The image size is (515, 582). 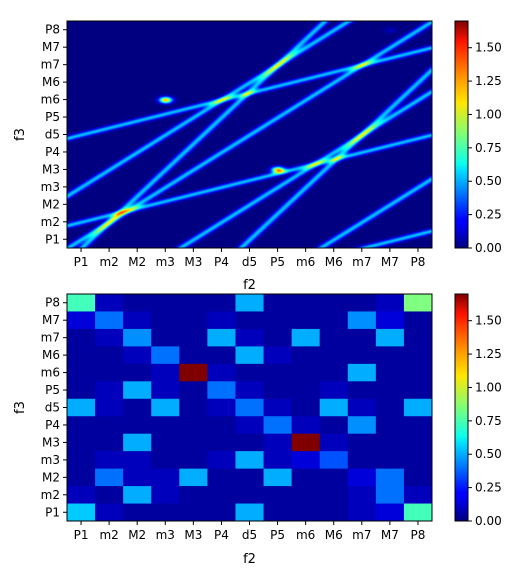 What do you see at coordinates (488, 387) in the screenshot?
I see `bottom-colorbar-tick-label: 1.00` at bounding box center [488, 387].